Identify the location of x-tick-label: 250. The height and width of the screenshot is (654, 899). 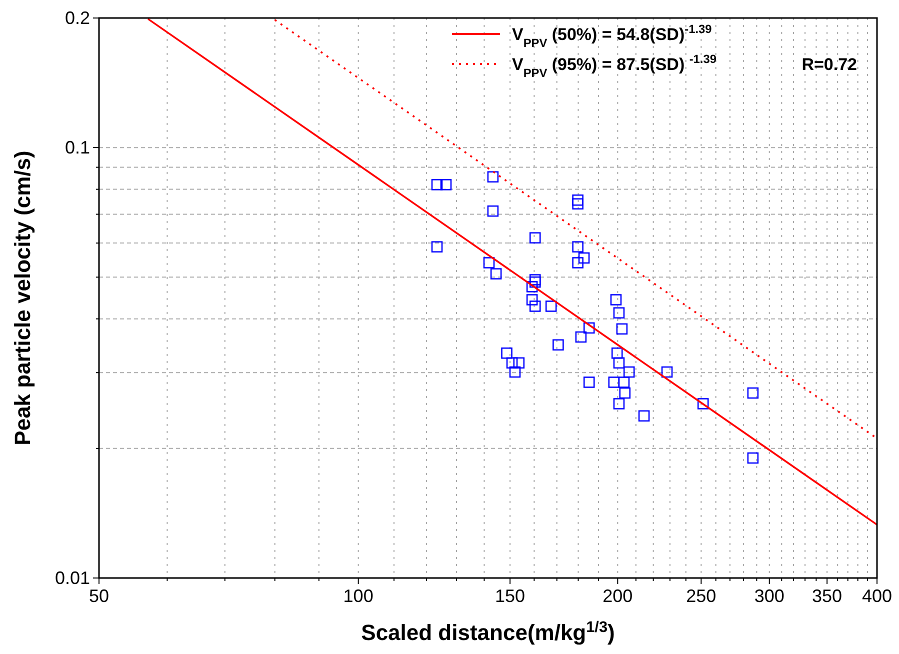
(701, 596).